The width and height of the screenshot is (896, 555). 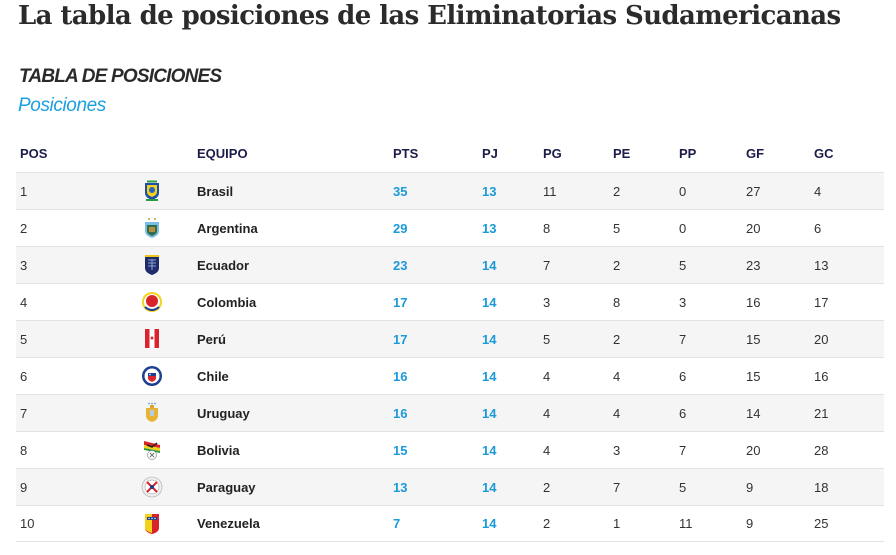 I want to click on table-row: 4 Colombia 17 14 3 8 3 16 17, so click(x=450, y=301).